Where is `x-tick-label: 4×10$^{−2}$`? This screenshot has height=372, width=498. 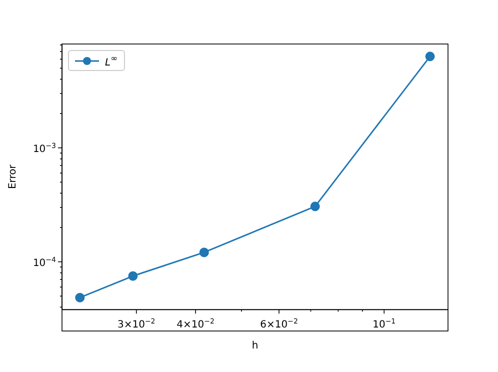 x-tick-label: 4×10$^{−2}$ is located at coordinates (195, 324).